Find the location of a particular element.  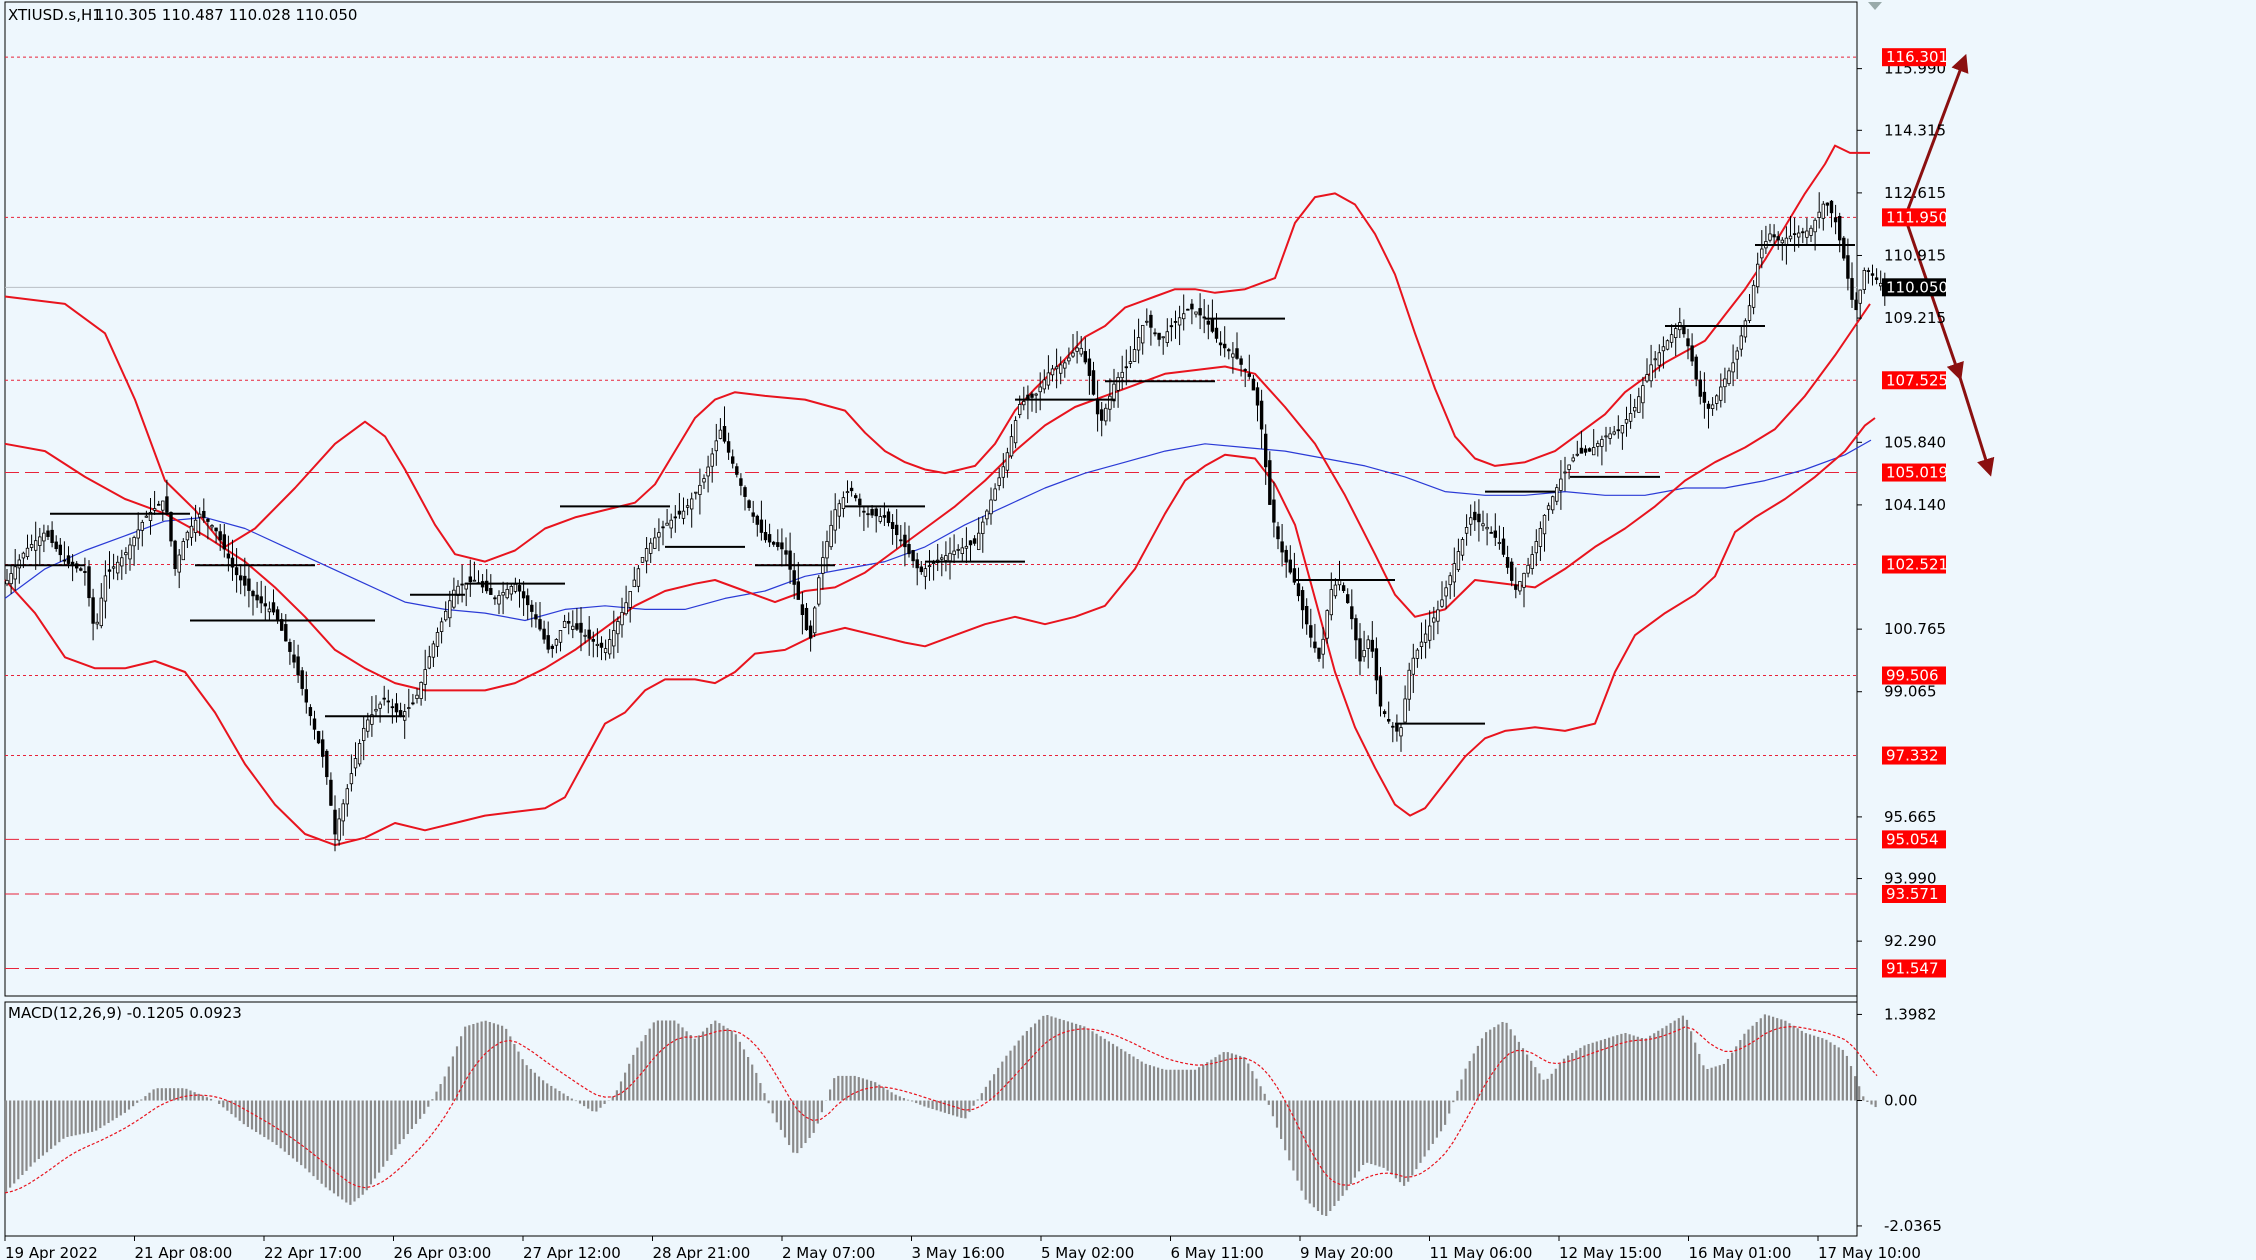

price-tick-label-11: 92.290 is located at coordinates (1910, 941).